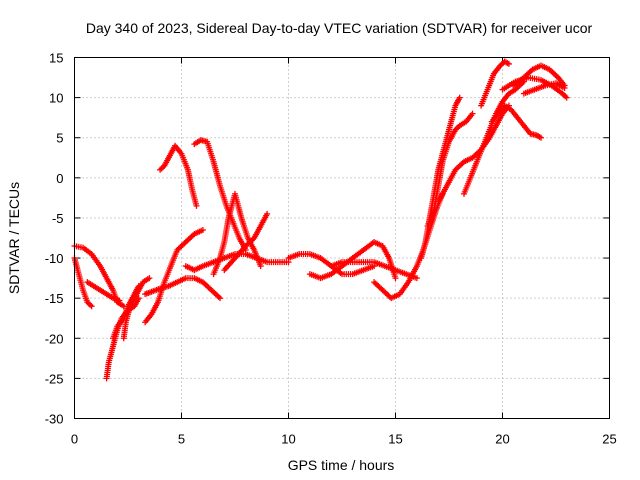  I want to click on x-tick-label: 10, so click(288, 439).